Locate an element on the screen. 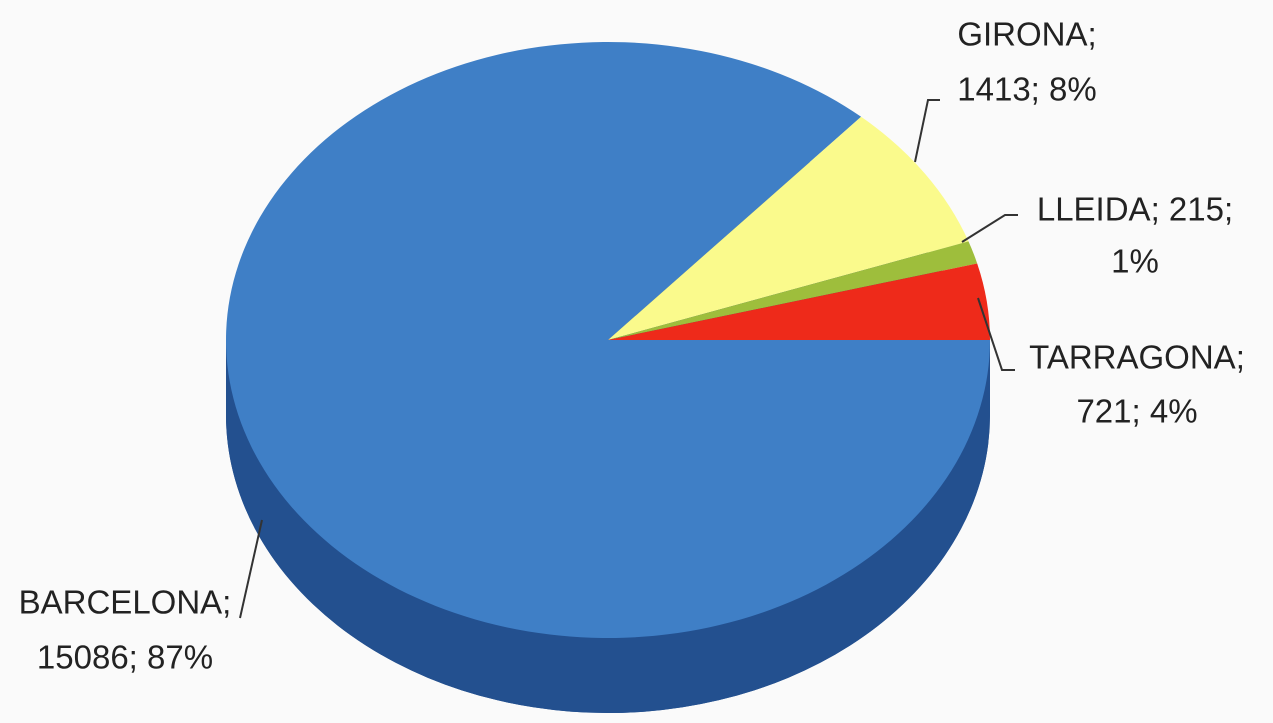  data-label: 1413; 8% is located at coordinates (1026, 89).